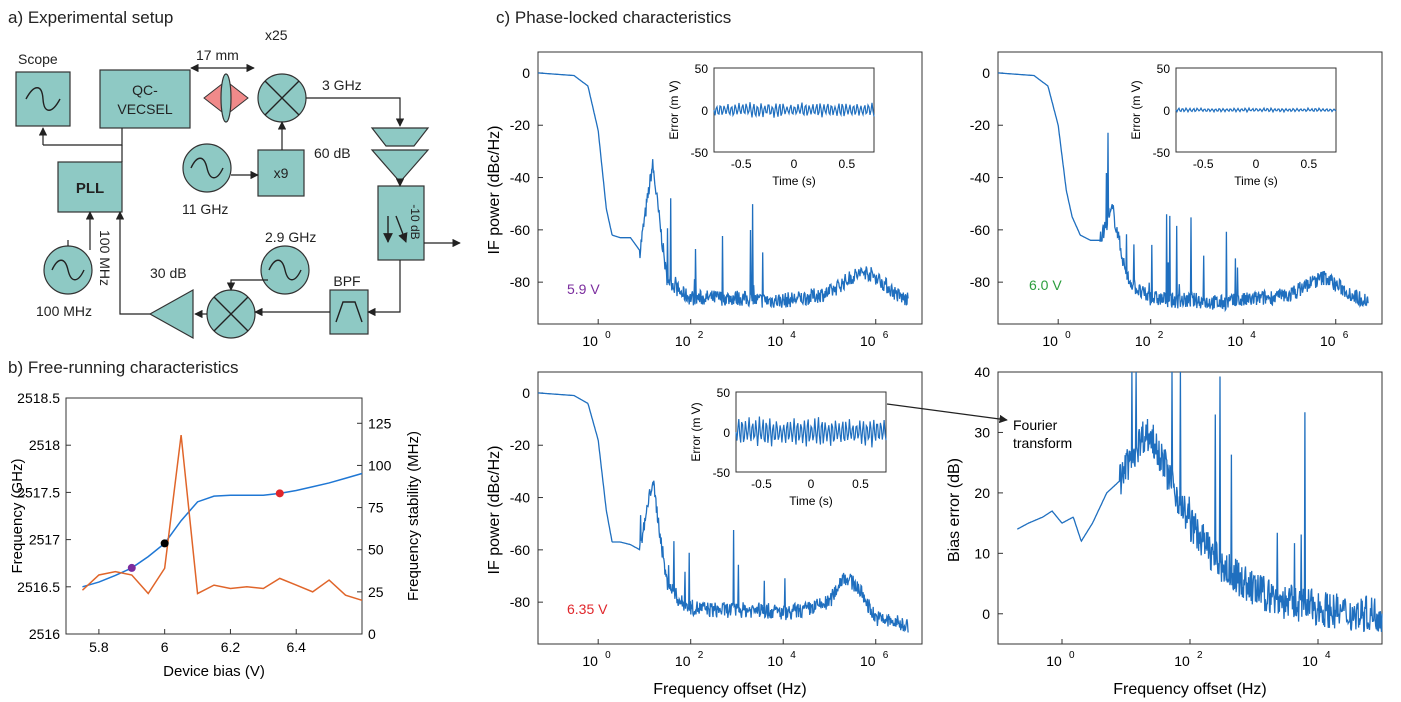  What do you see at coordinates (214, 671) in the screenshot?
I see `x-axis-label: Device bias (V)` at bounding box center [214, 671].